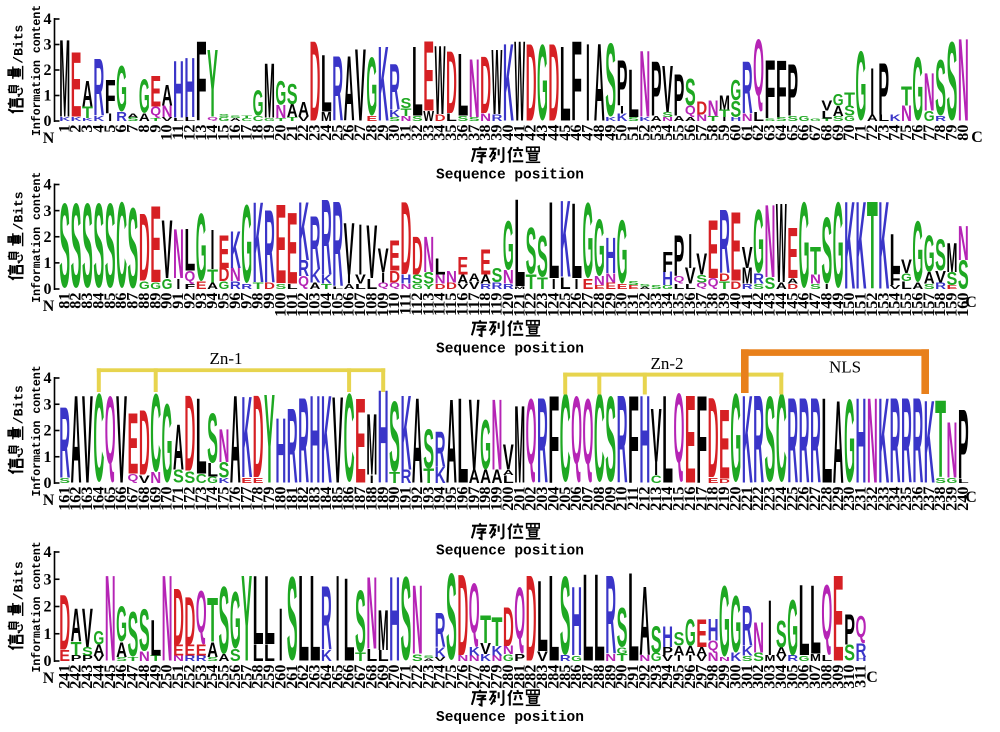 This screenshot has width=1000, height=732. Describe the element at coordinates (371, 133) in the screenshot. I see `svg-text: 28` at that location.